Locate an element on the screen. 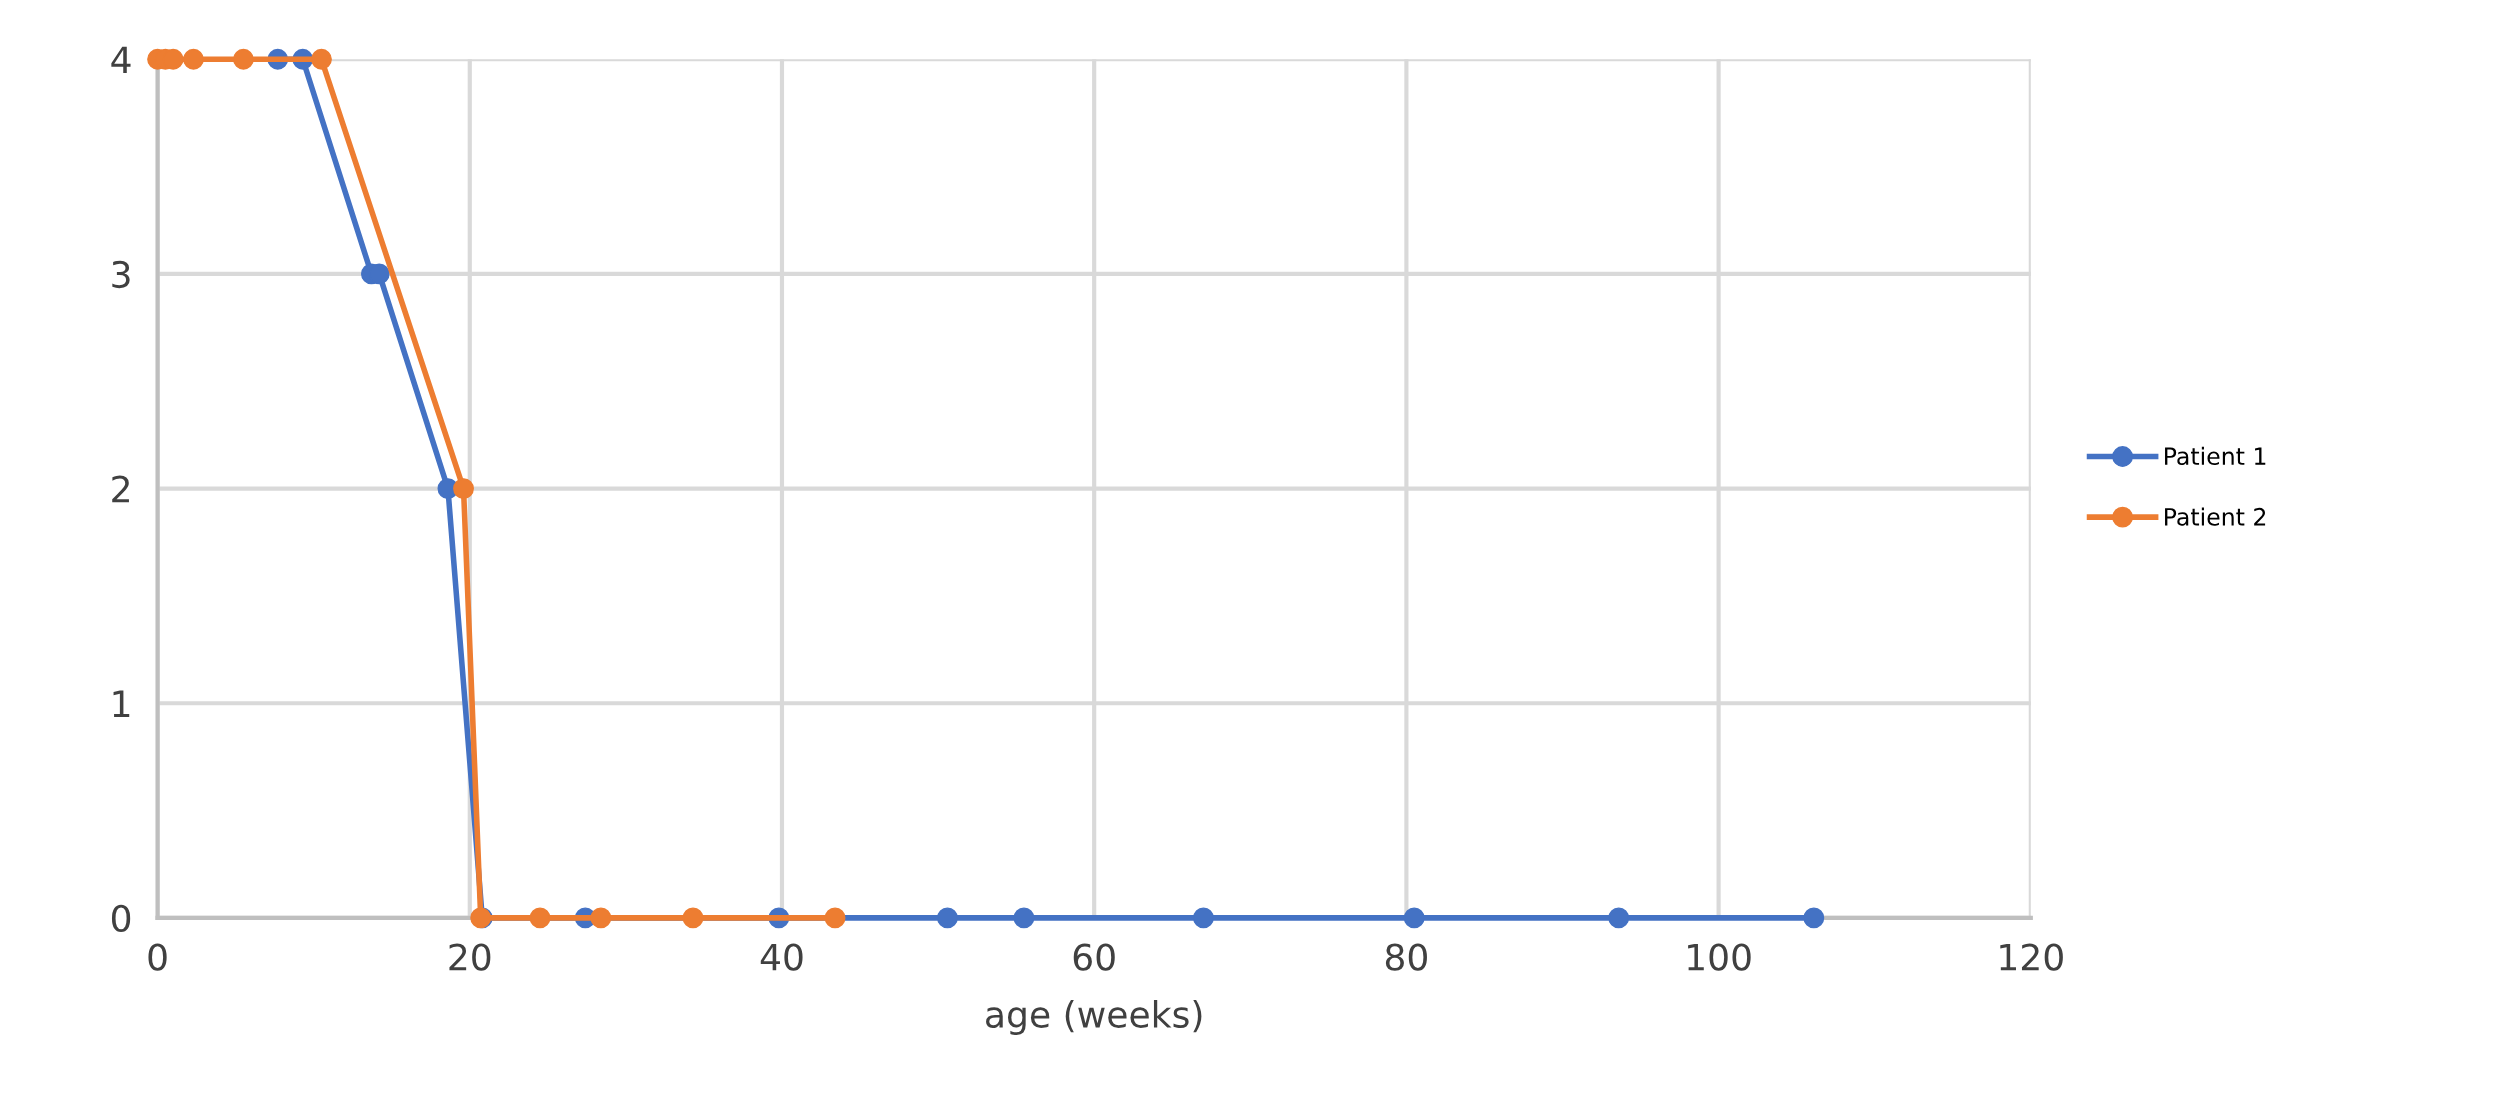  x-tick-label: 0 is located at coordinates (157, 957).